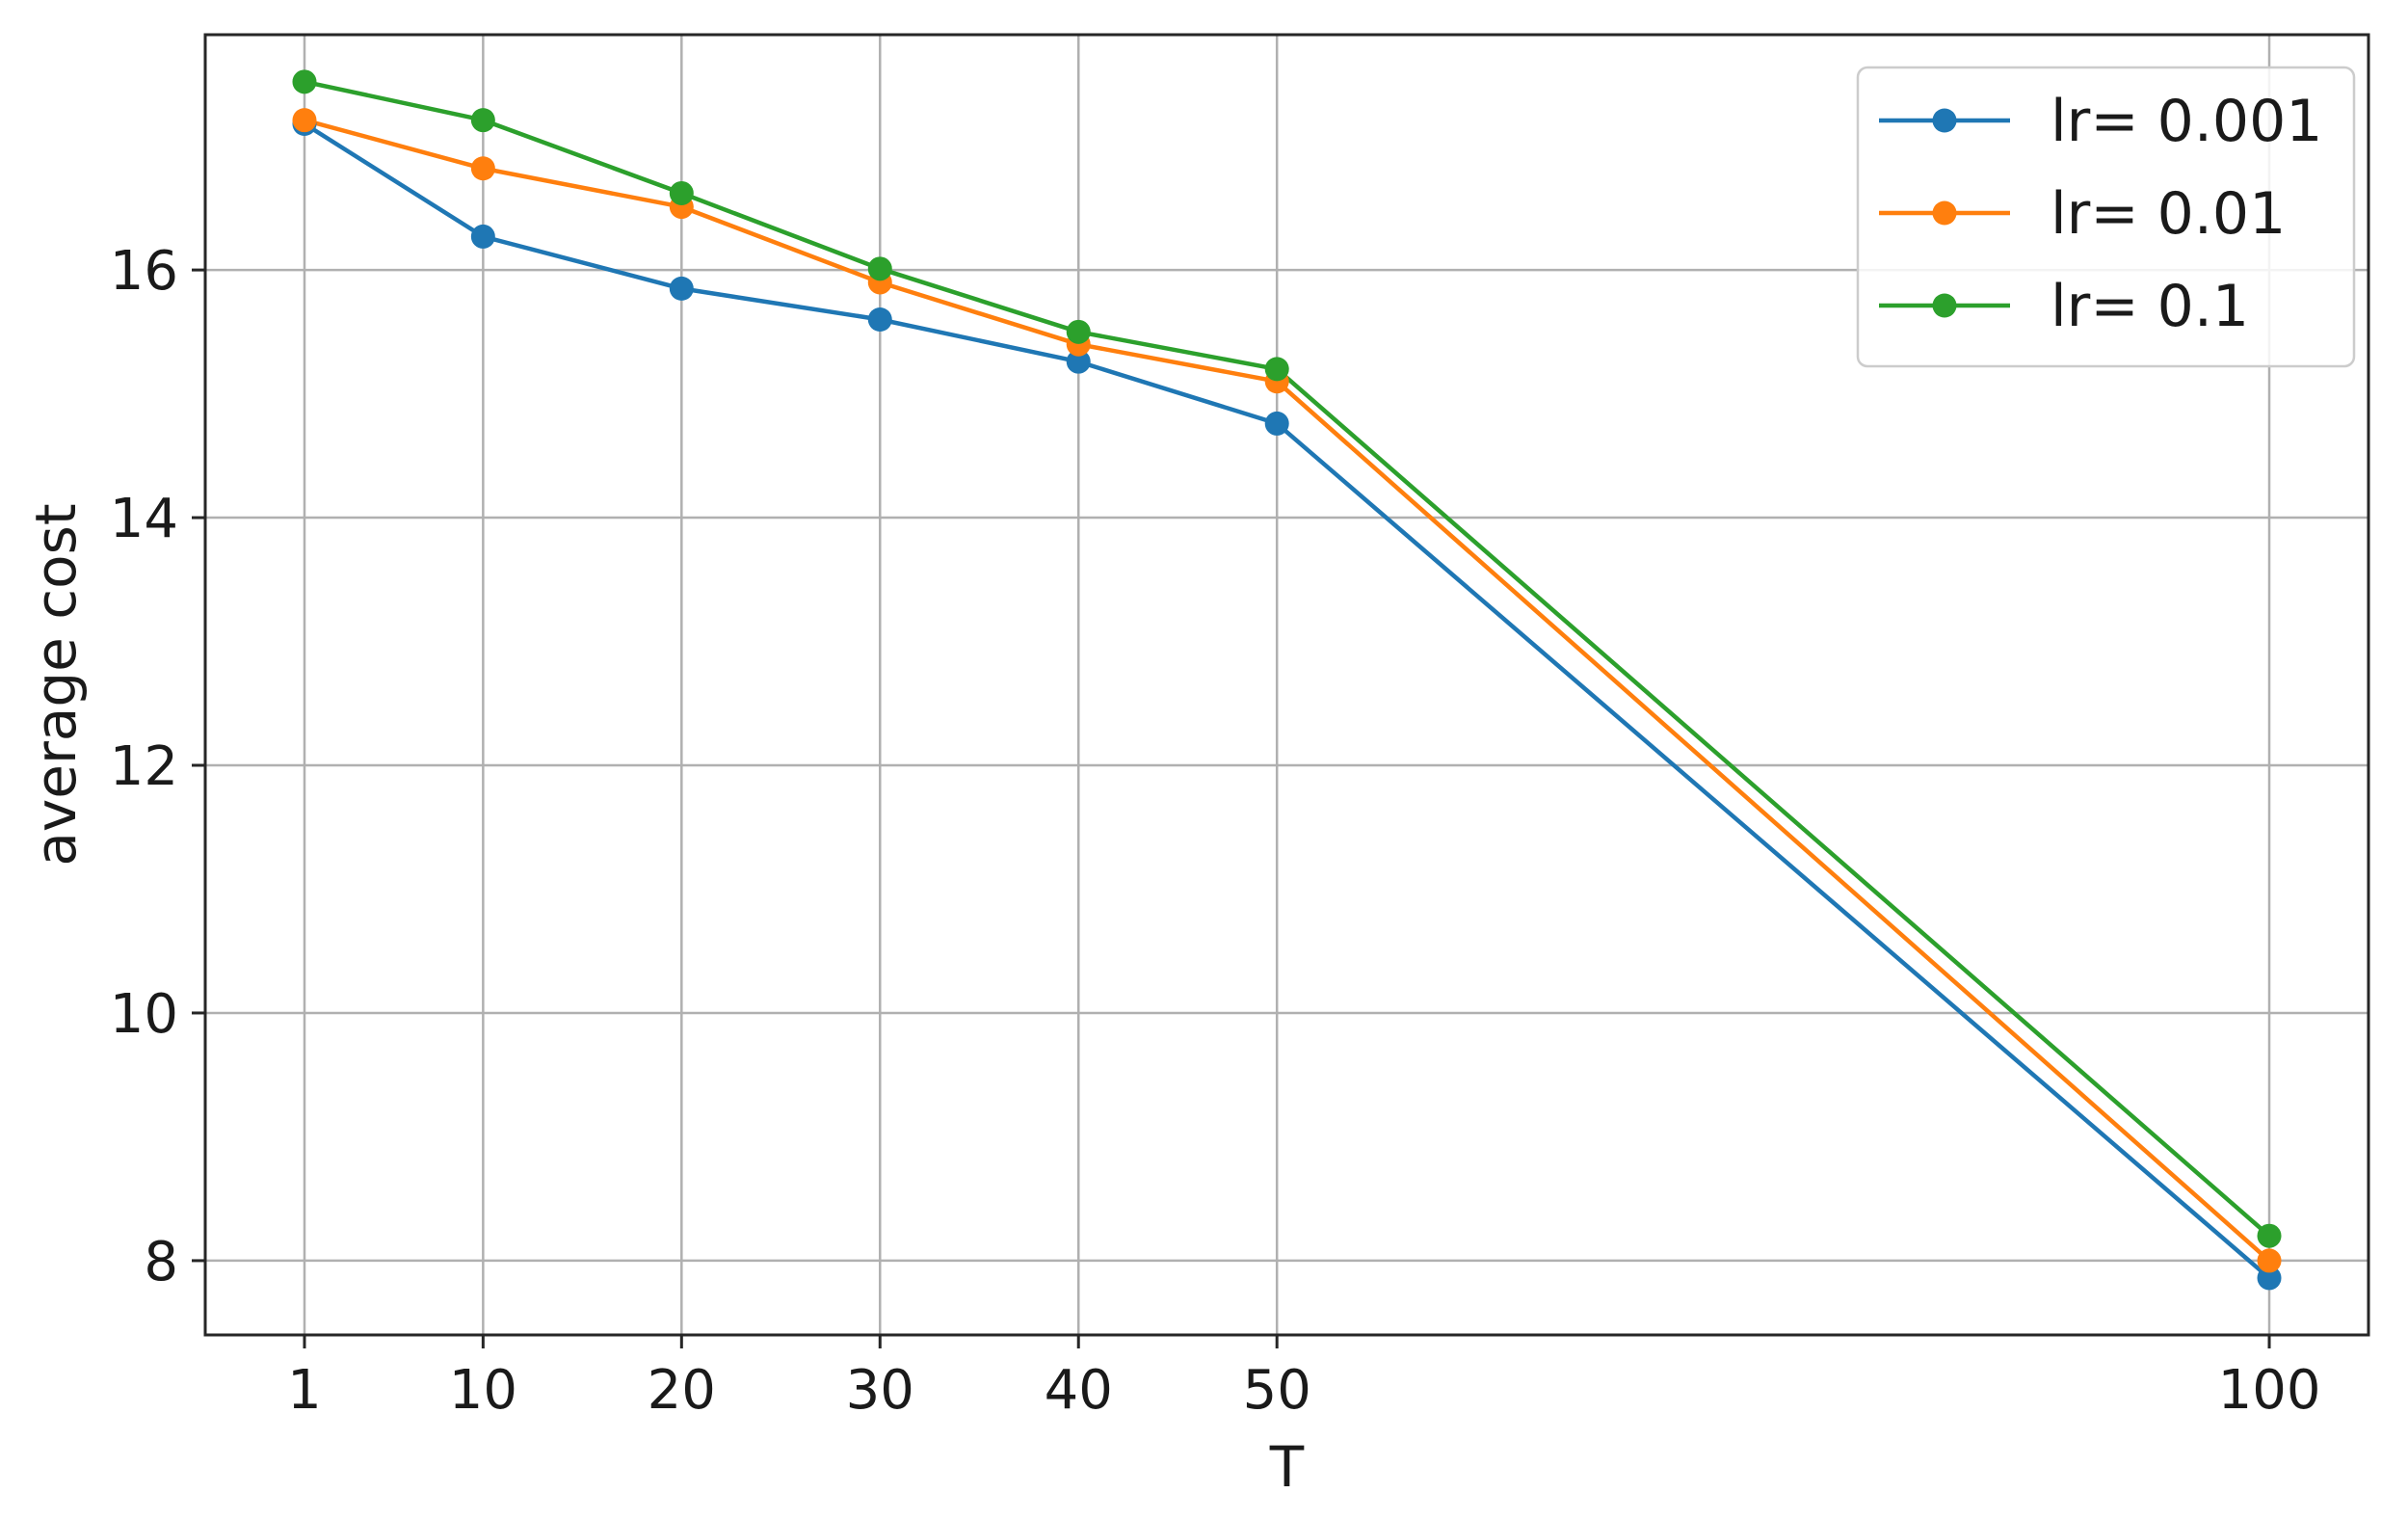 This screenshot has height=1520, width=2408. Describe the element at coordinates (2150, 307) in the screenshot. I see `legend-label: lr= 0.1` at that location.